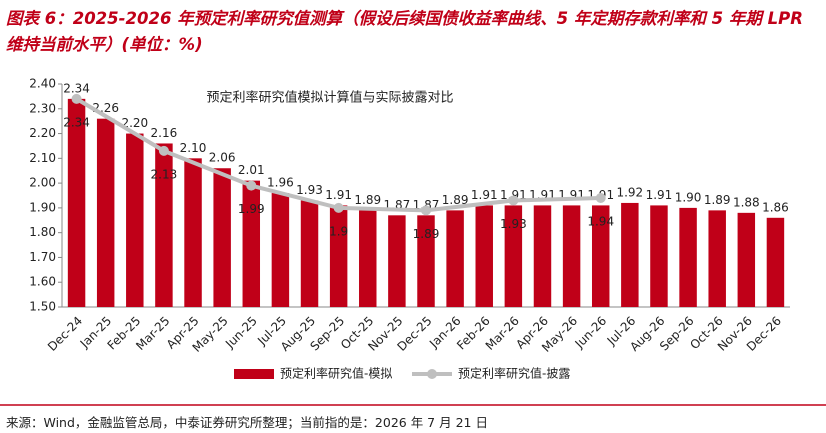 This screenshot has width=826, height=433. Describe the element at coordinates (105, 108) in the screenshot. I see `bar-value-label: 2.26` at that location.